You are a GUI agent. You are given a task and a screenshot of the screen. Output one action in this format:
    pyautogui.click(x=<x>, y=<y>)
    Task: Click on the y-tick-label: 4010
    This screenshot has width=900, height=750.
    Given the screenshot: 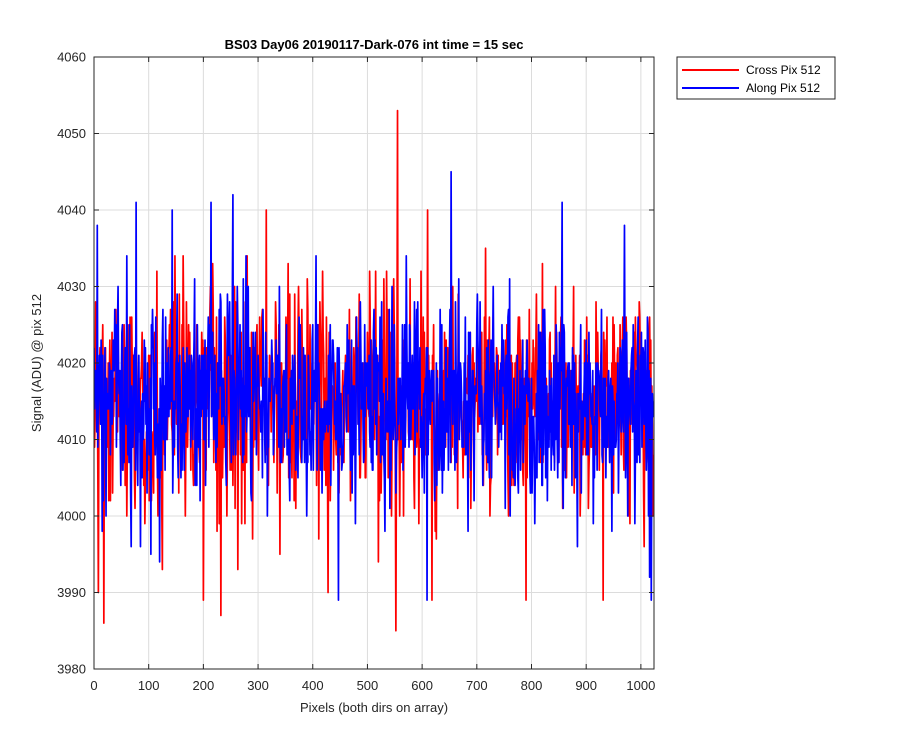 What is the action you would take?
    pyautogui.click(x=71, y=439)
    